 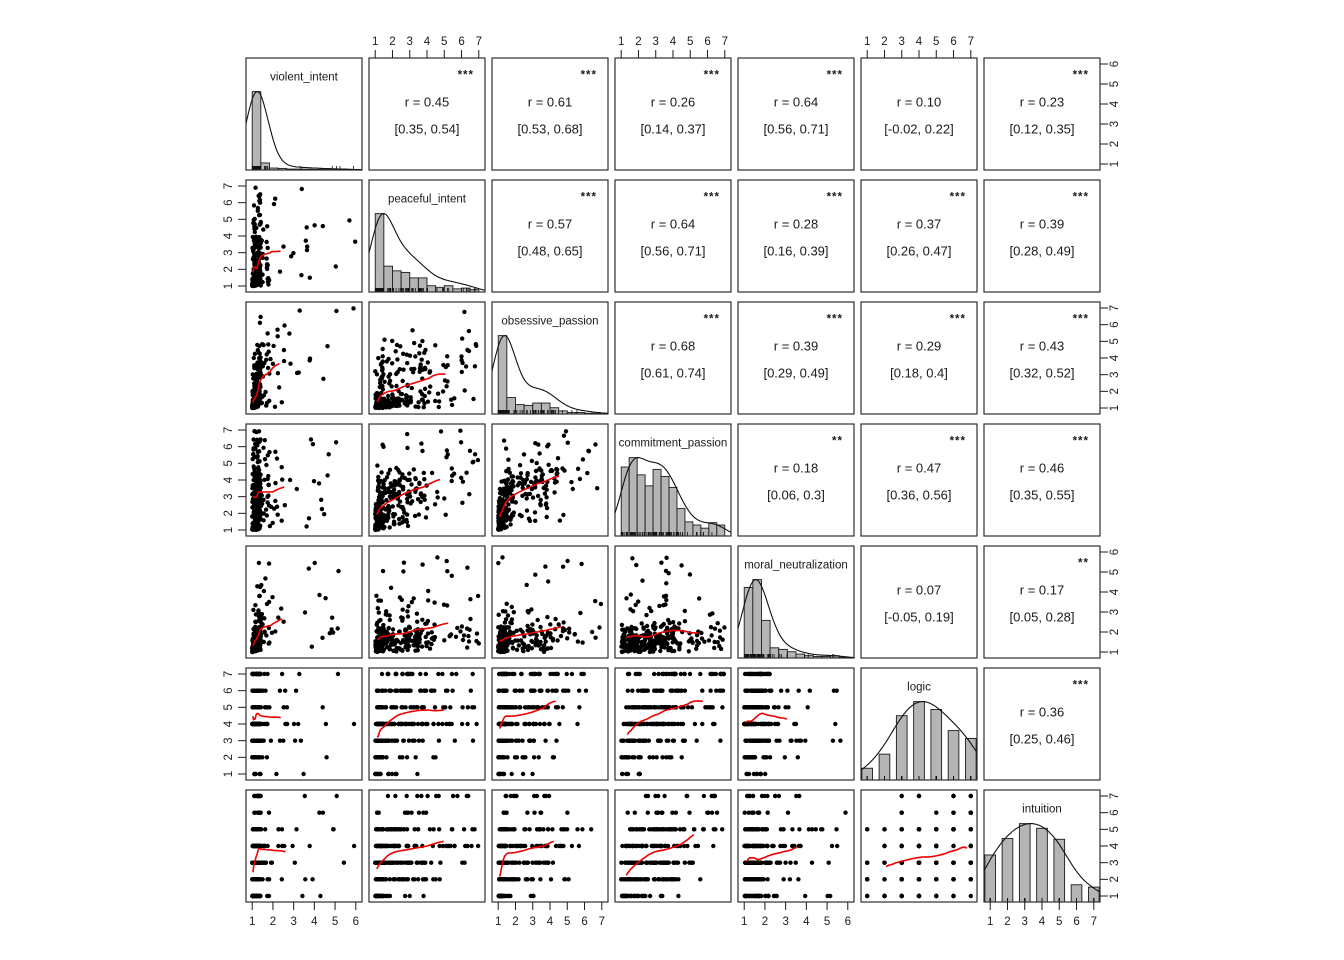 What do you see at coordinates (666, 534) in the screenshot?
I see `rug-commitment_passion` at bounding box center [666, 534].